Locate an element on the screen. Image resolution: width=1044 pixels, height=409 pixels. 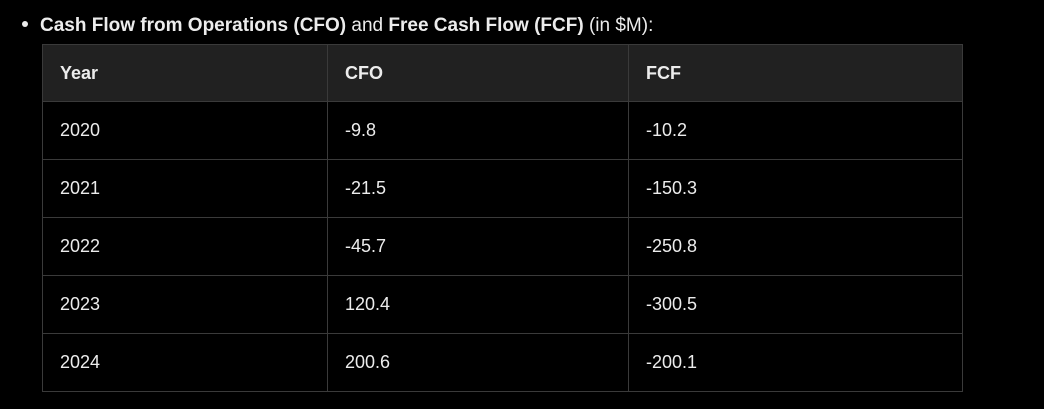
table-header-row: Year CFO FCF is located at coordinates (502, 73).